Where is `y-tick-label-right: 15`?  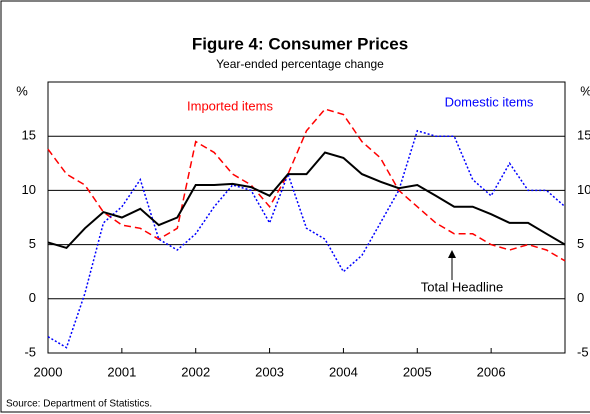 y-tick-label-right: 15 is located at coordinates (583, 135).